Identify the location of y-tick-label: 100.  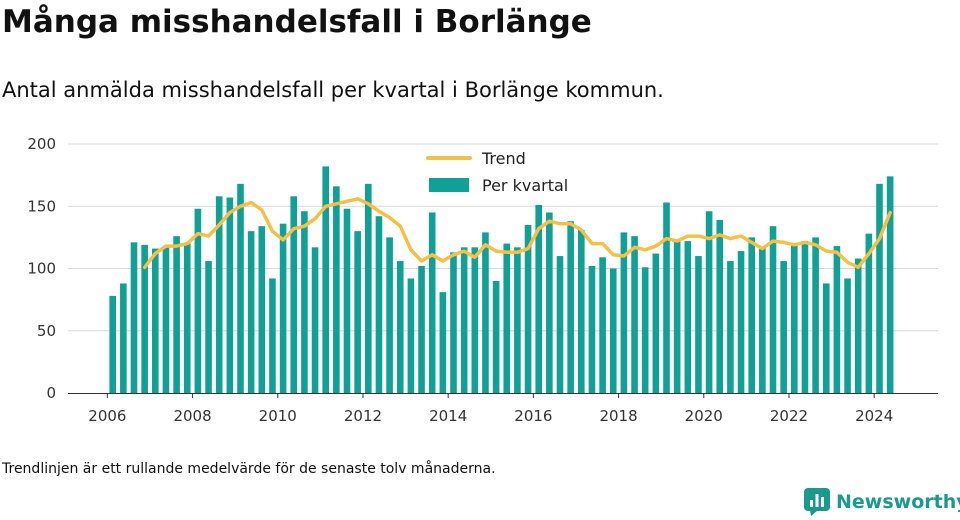
(41, 269).